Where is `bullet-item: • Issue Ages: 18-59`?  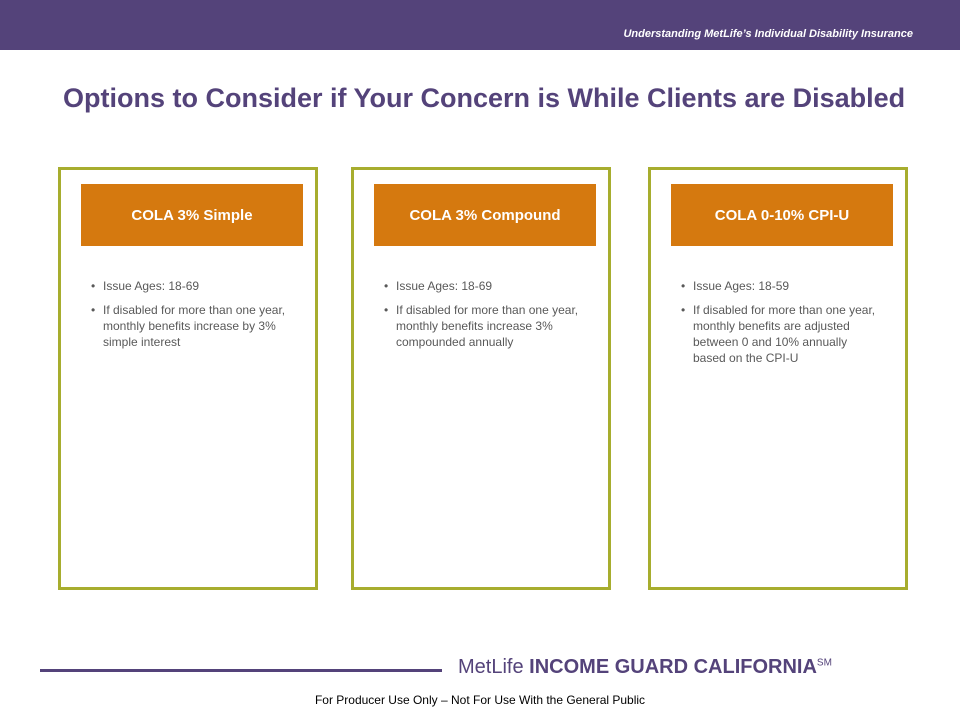 bullet-item: • Issue Ages: 18-59 is located at coordinates (781, 286).